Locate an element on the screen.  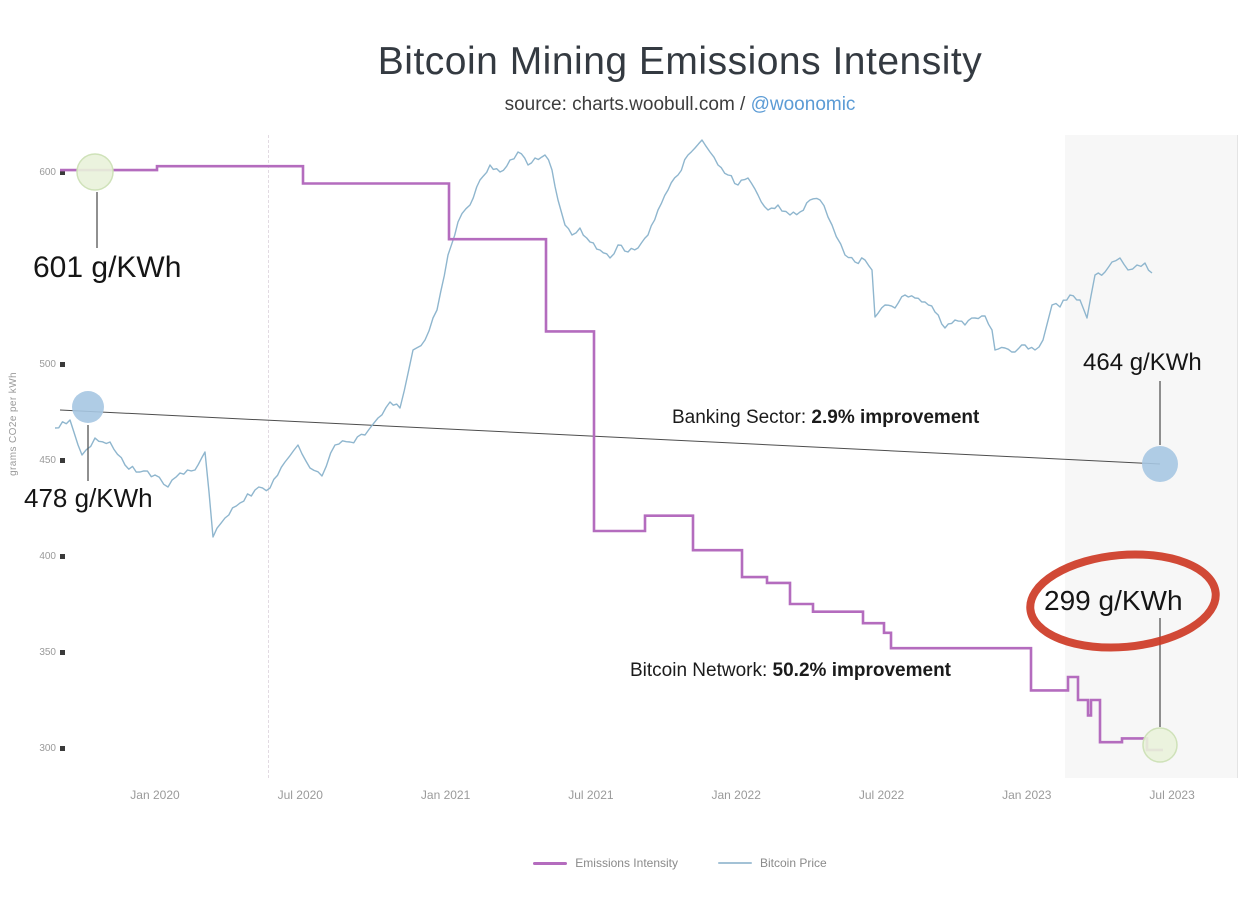
emissions-start-marker is located at coordinates (95, 172).